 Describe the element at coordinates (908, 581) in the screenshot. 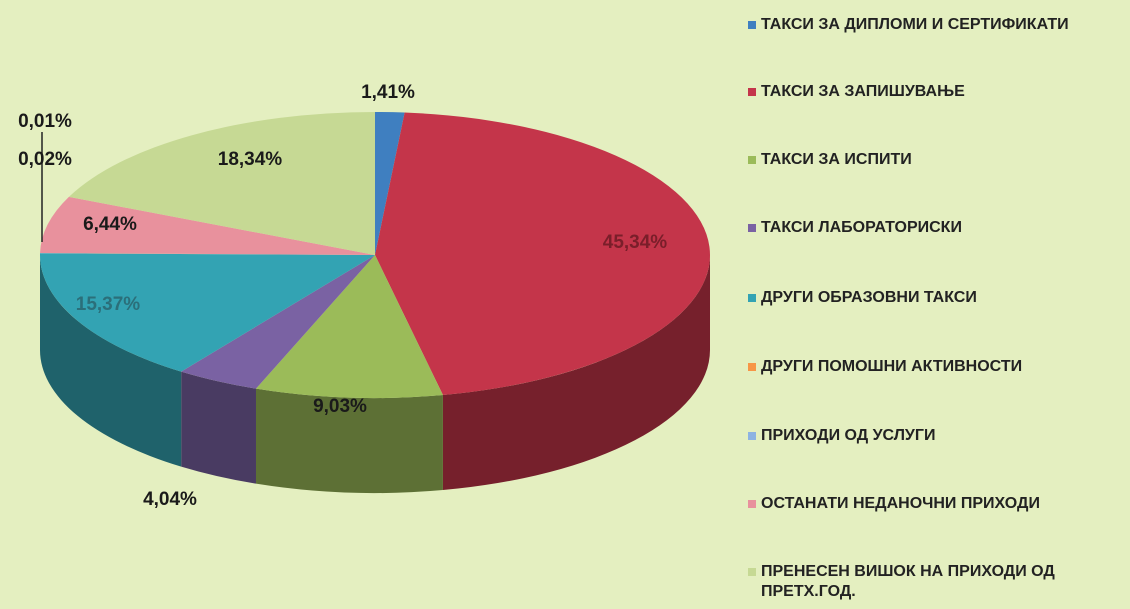

I see `legend-label: ПРЕНЕСЕН ВИШОК НА ПРИХОДИ ОД ПРЕТХ.ГОД.` at that location.